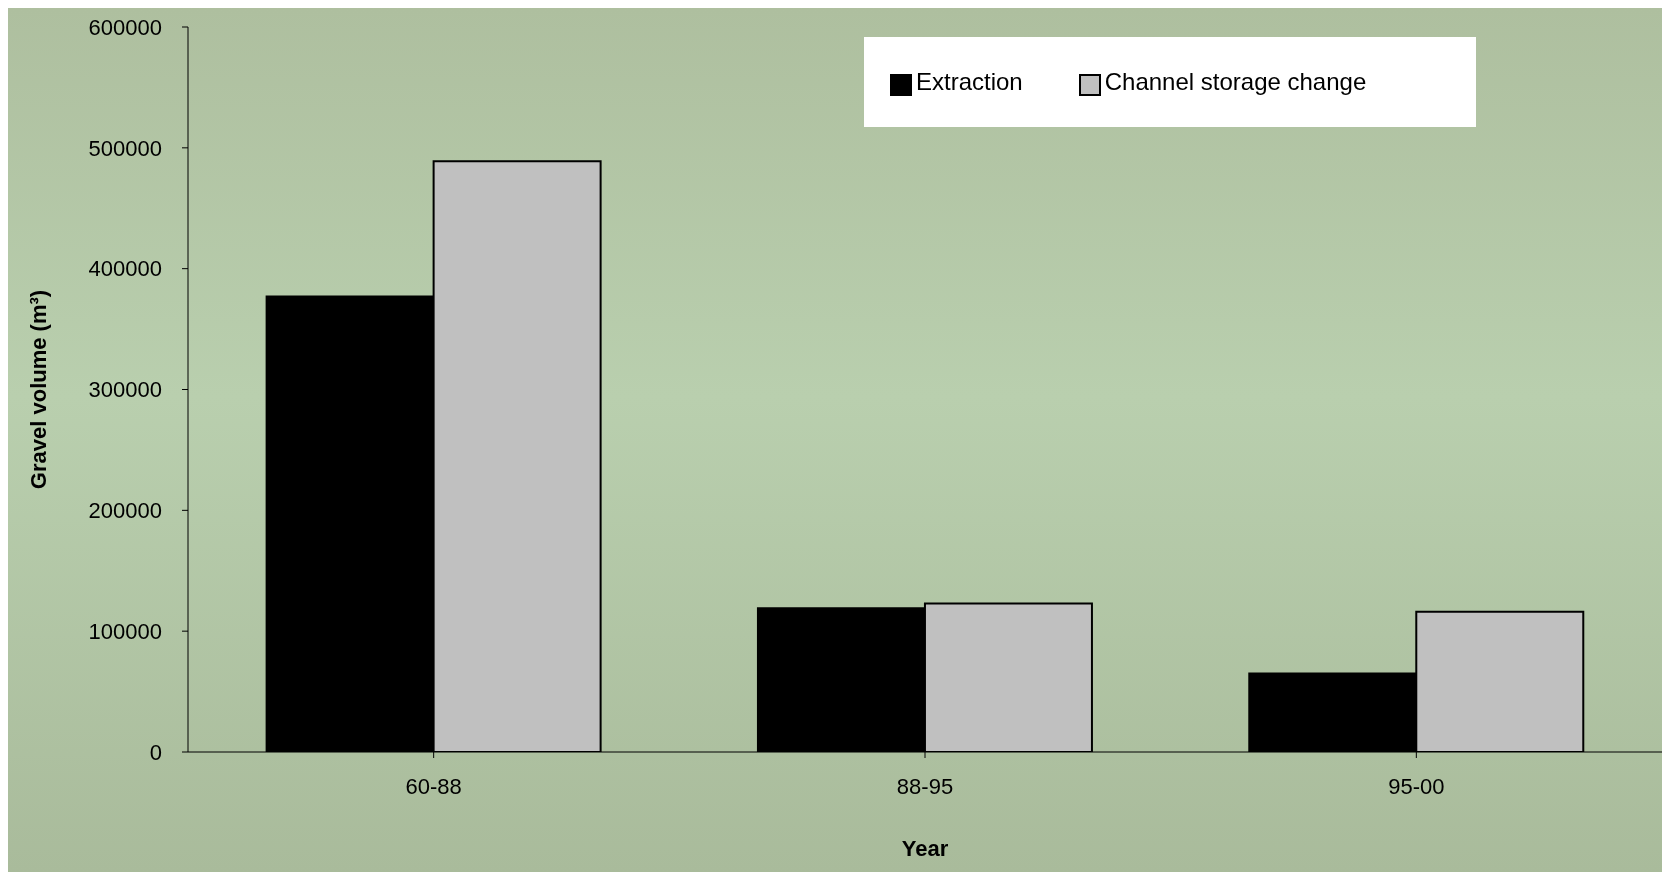 This screenshot has width=1670, height=880. What do you see at coordinates (155, 752) in the screenshot?
I see `y-tick-label: 0` at bounding box center [155, 752].